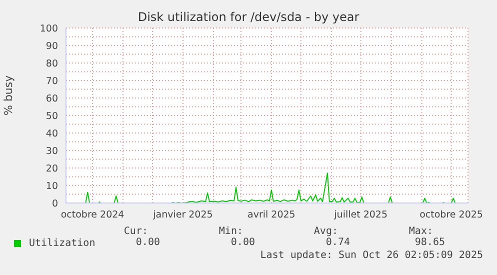 This screenshot has width=497, height=275. Describe the element at coordinates (429, 242) in the screenshot. I see `text: 98.65` at that location.